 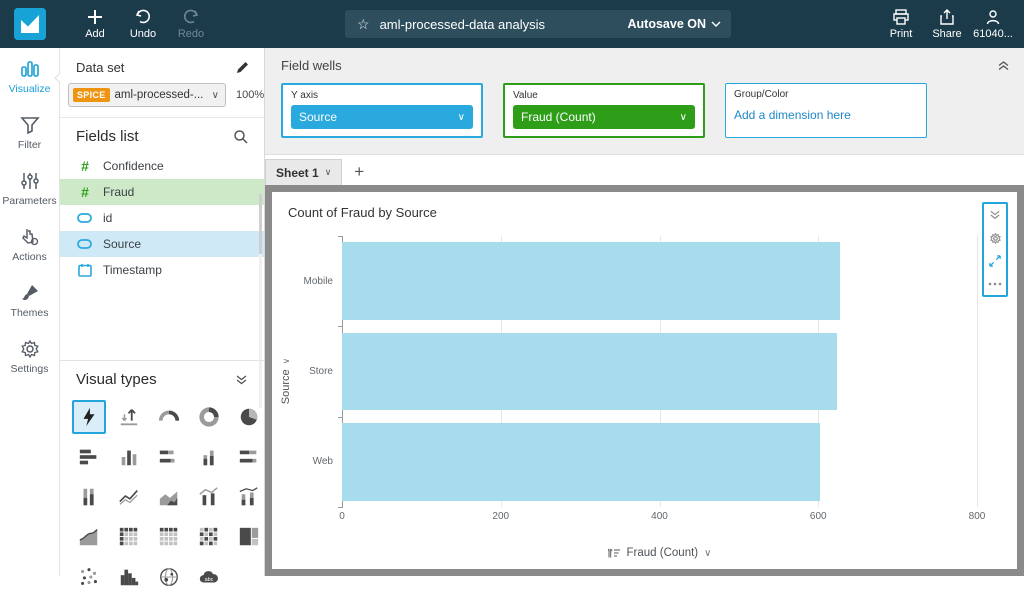 I want to click on fields-scrollbar, so click(x=260, y=301).